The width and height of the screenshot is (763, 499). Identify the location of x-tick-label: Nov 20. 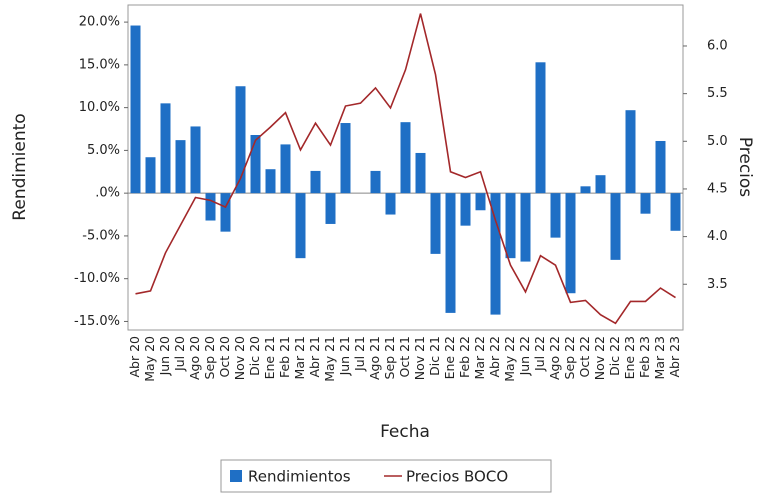
(239, 358).